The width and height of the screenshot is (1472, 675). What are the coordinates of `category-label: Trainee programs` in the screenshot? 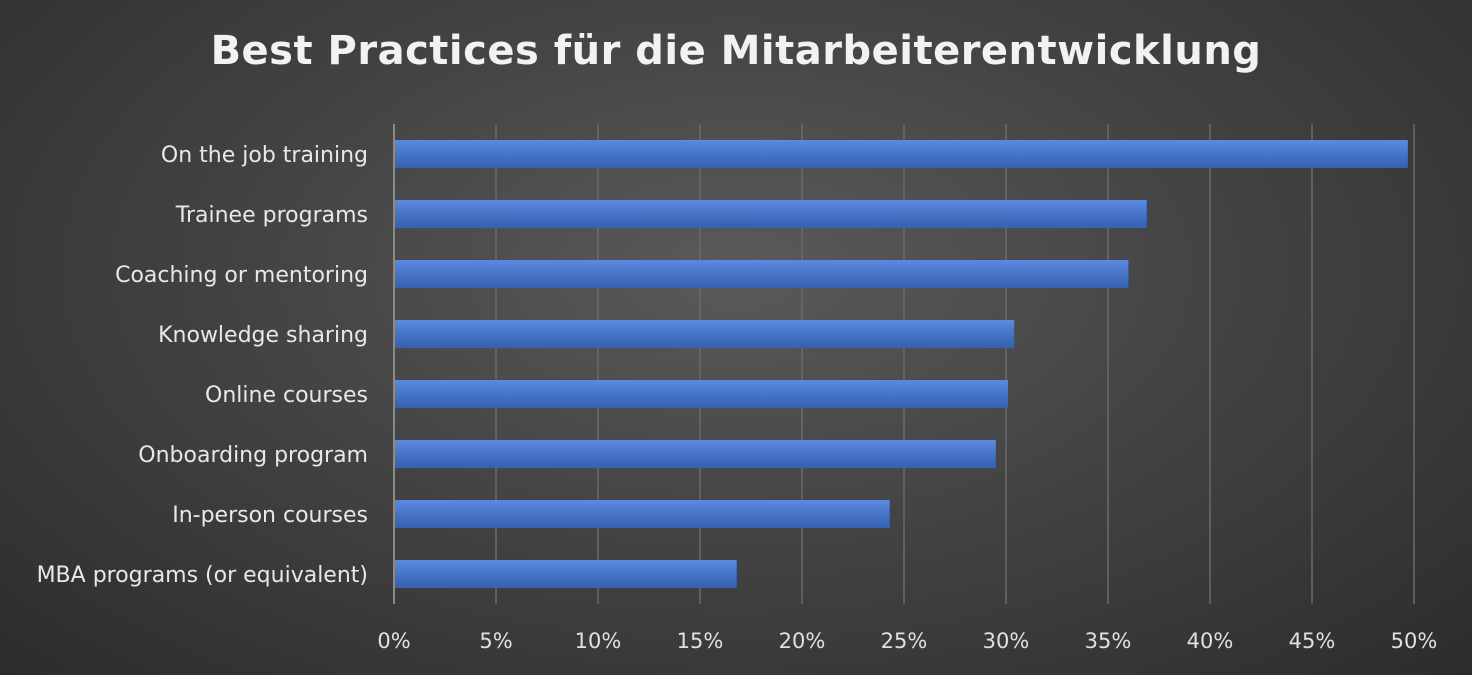 It's located at (271, 215).